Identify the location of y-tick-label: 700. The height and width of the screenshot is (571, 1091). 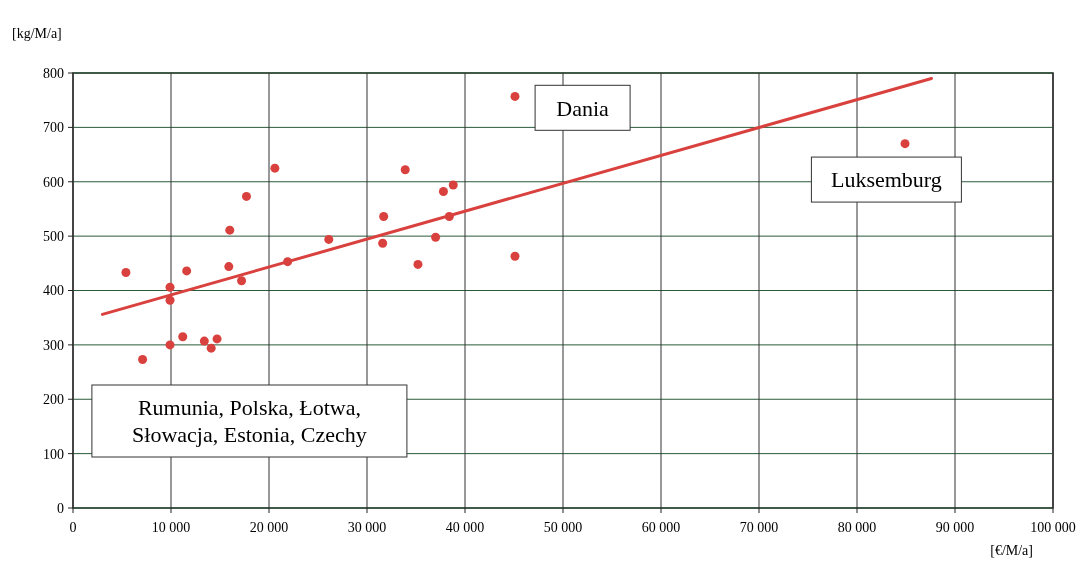
(53, 128).